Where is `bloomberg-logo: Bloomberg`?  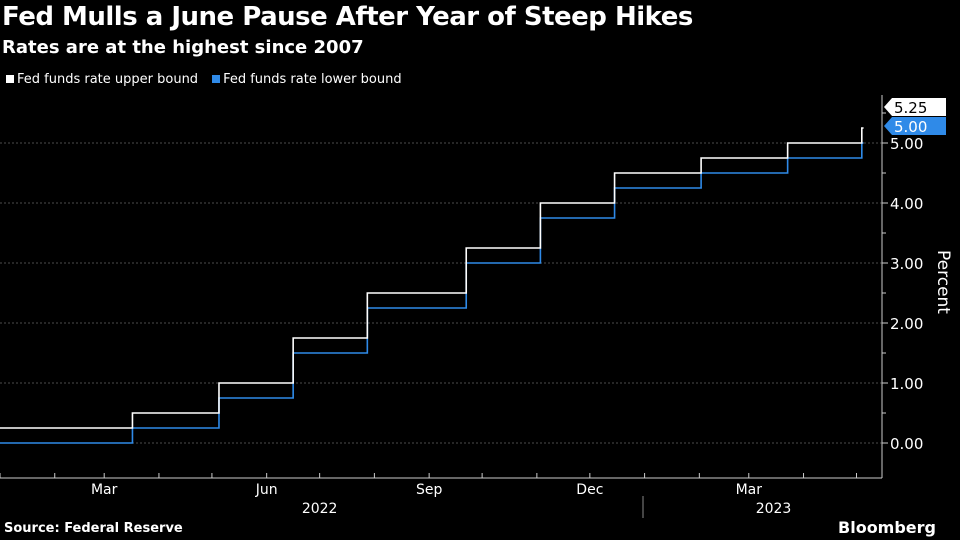
bloomberg-logo: Bloomberg is located at coordinates (887, 527).